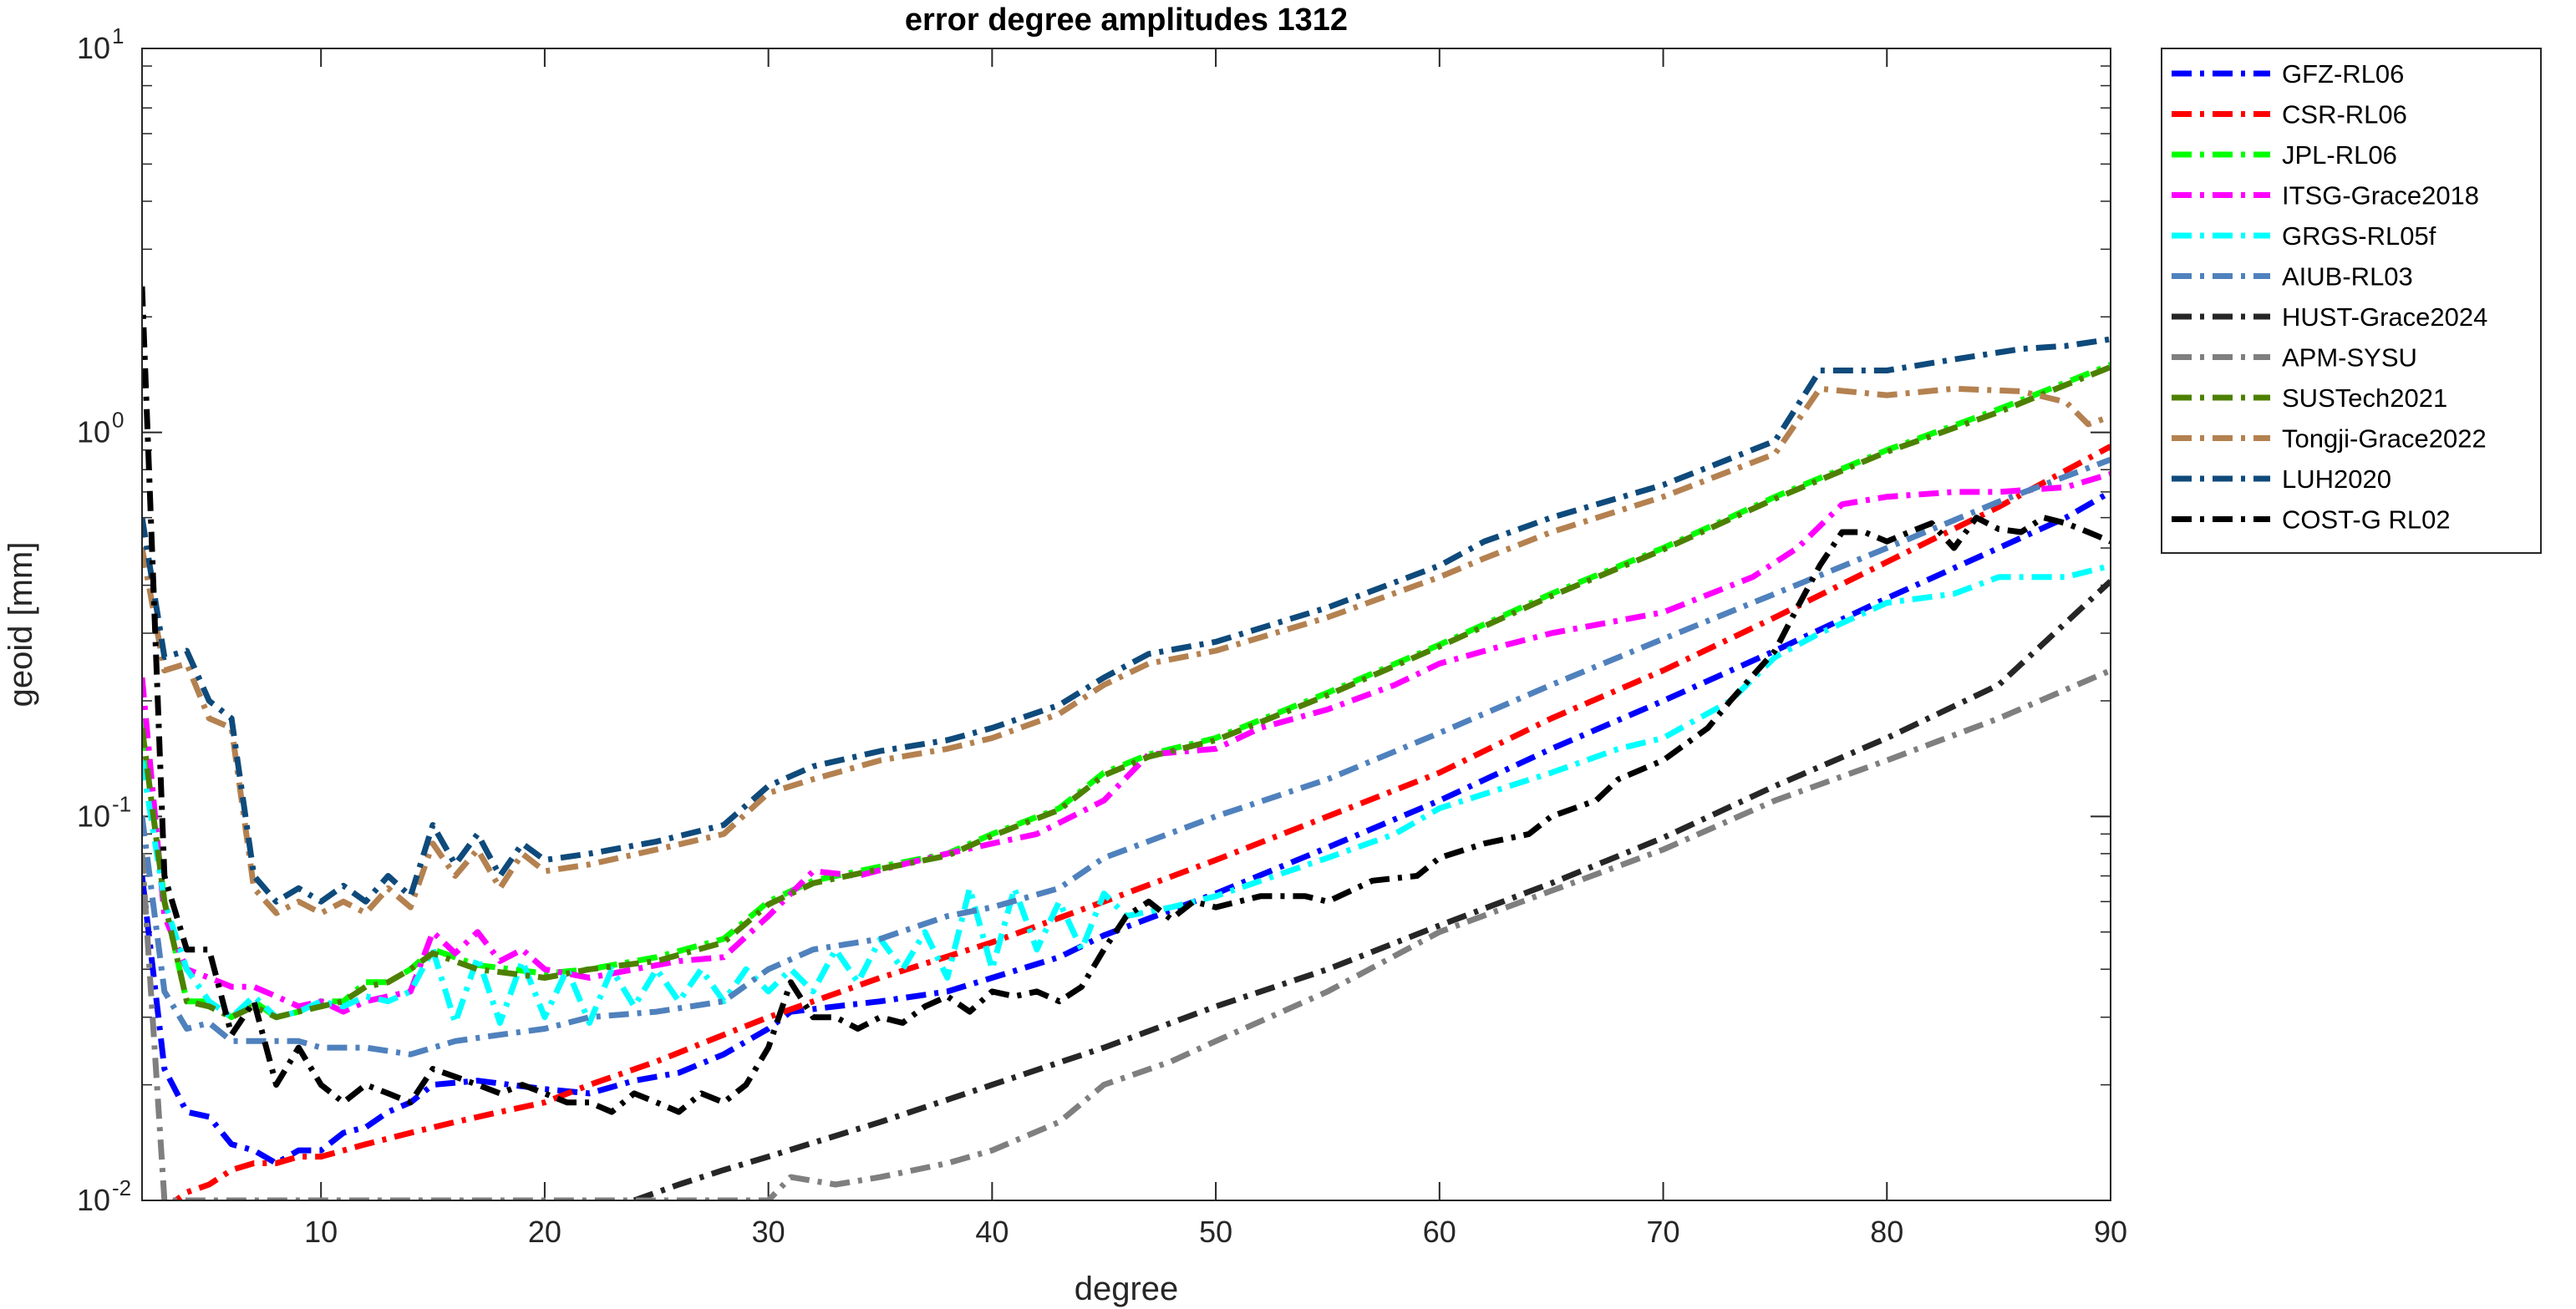 The height and width of the screenshot is (1309, 2576). I want to click on chart-title: error degree amplitudes 1312, so click(1126, 20).